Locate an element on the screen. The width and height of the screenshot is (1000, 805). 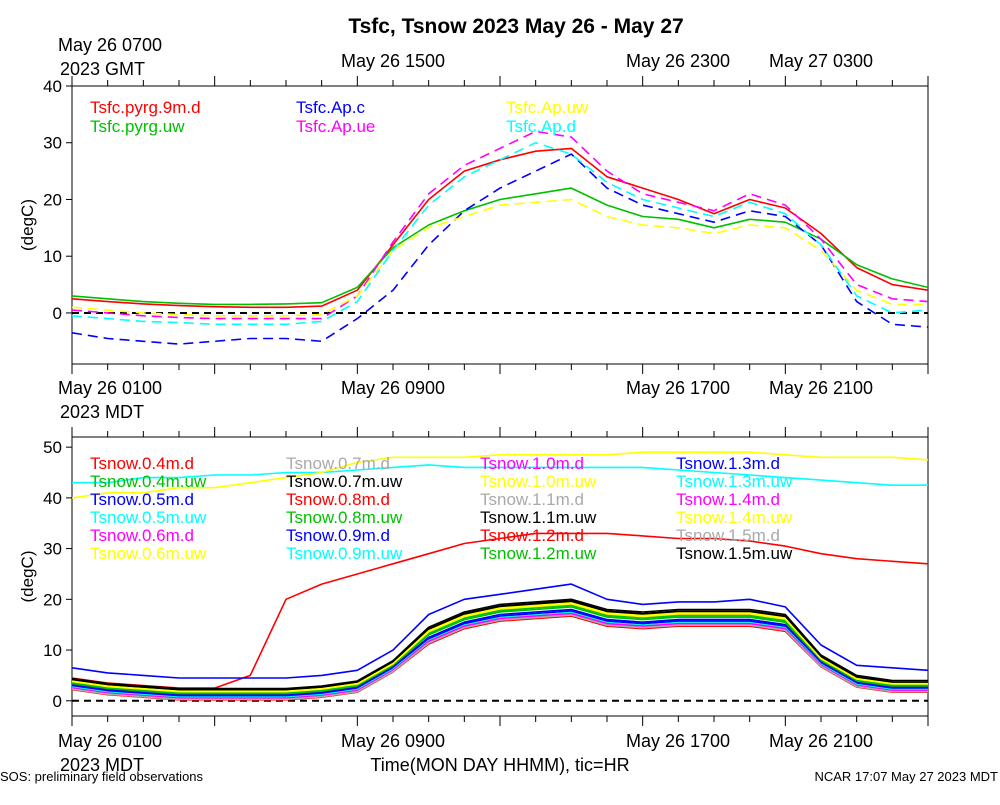
top-y-axis-label: (degC) is located at coordinates (27, 225).